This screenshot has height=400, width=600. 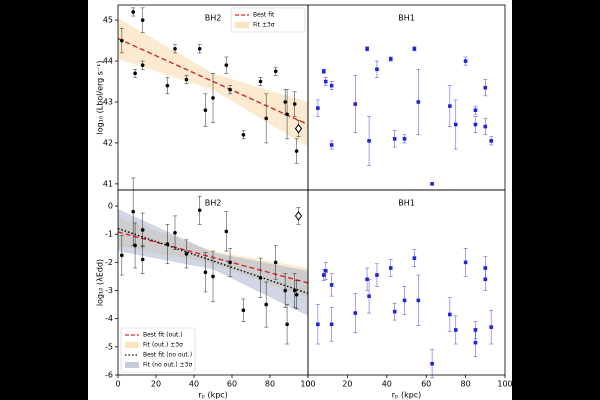 I want to click on legend-label: Fit (out.) ±3σ, so click(x=163, y=345).